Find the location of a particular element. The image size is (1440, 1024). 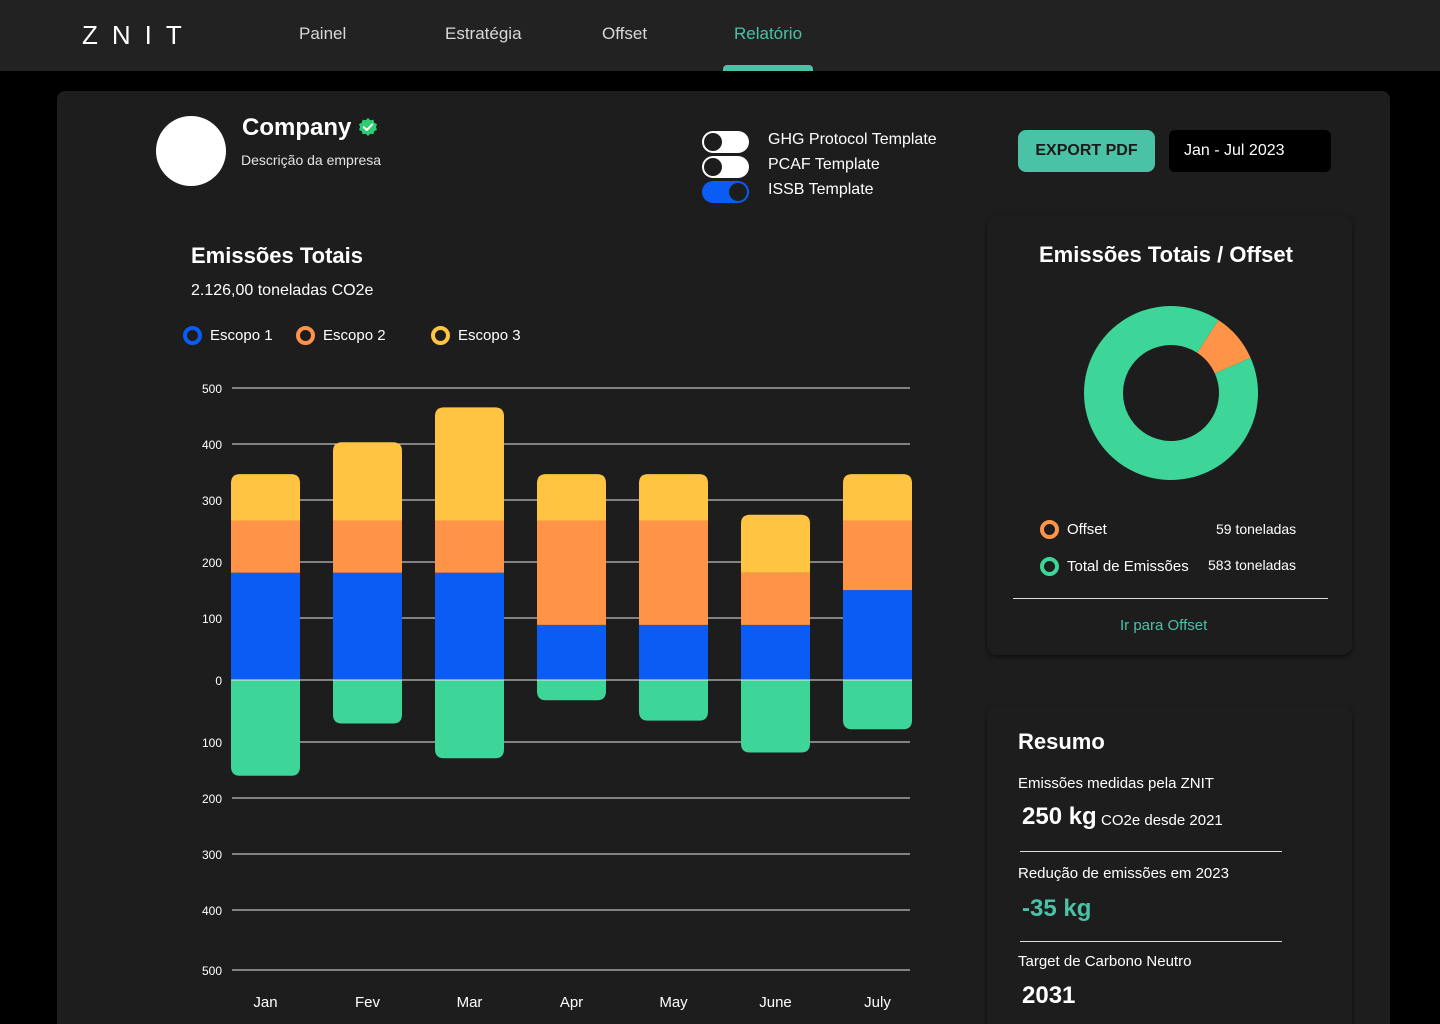

donut-legend-total: Total de Emissões is located at coordinates (1114, 566).